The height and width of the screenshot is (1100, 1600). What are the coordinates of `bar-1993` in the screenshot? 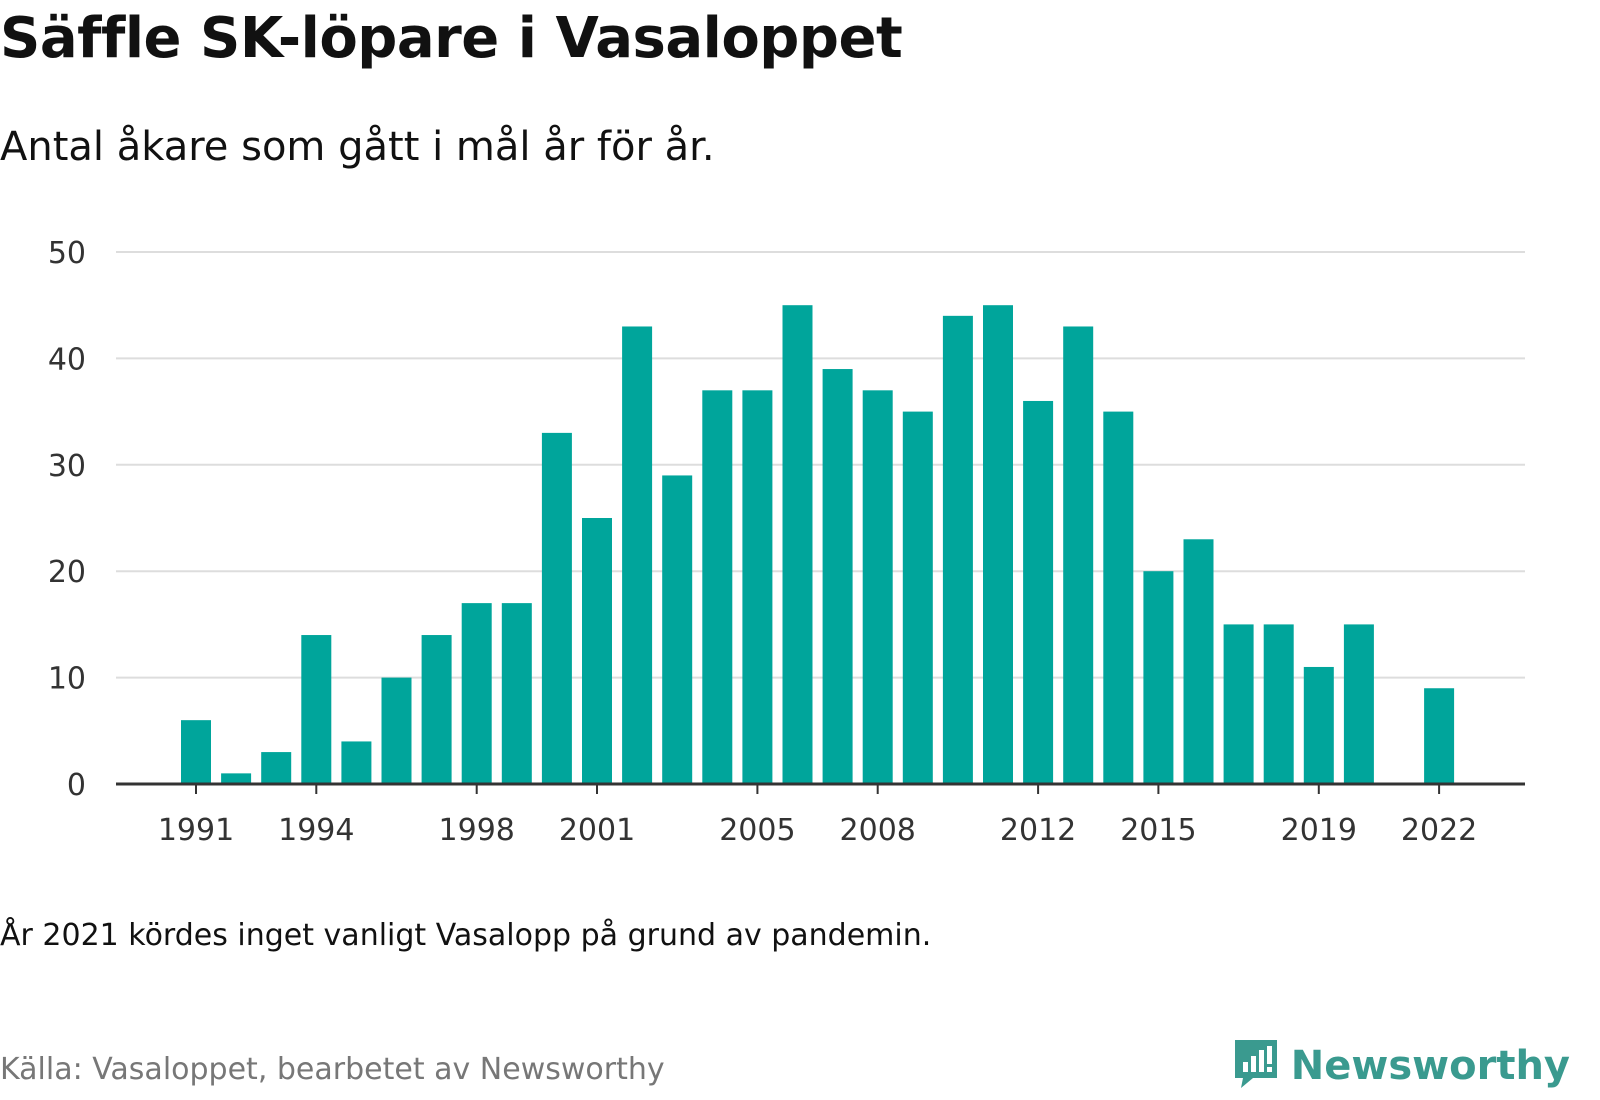 It's located at (276, 768).